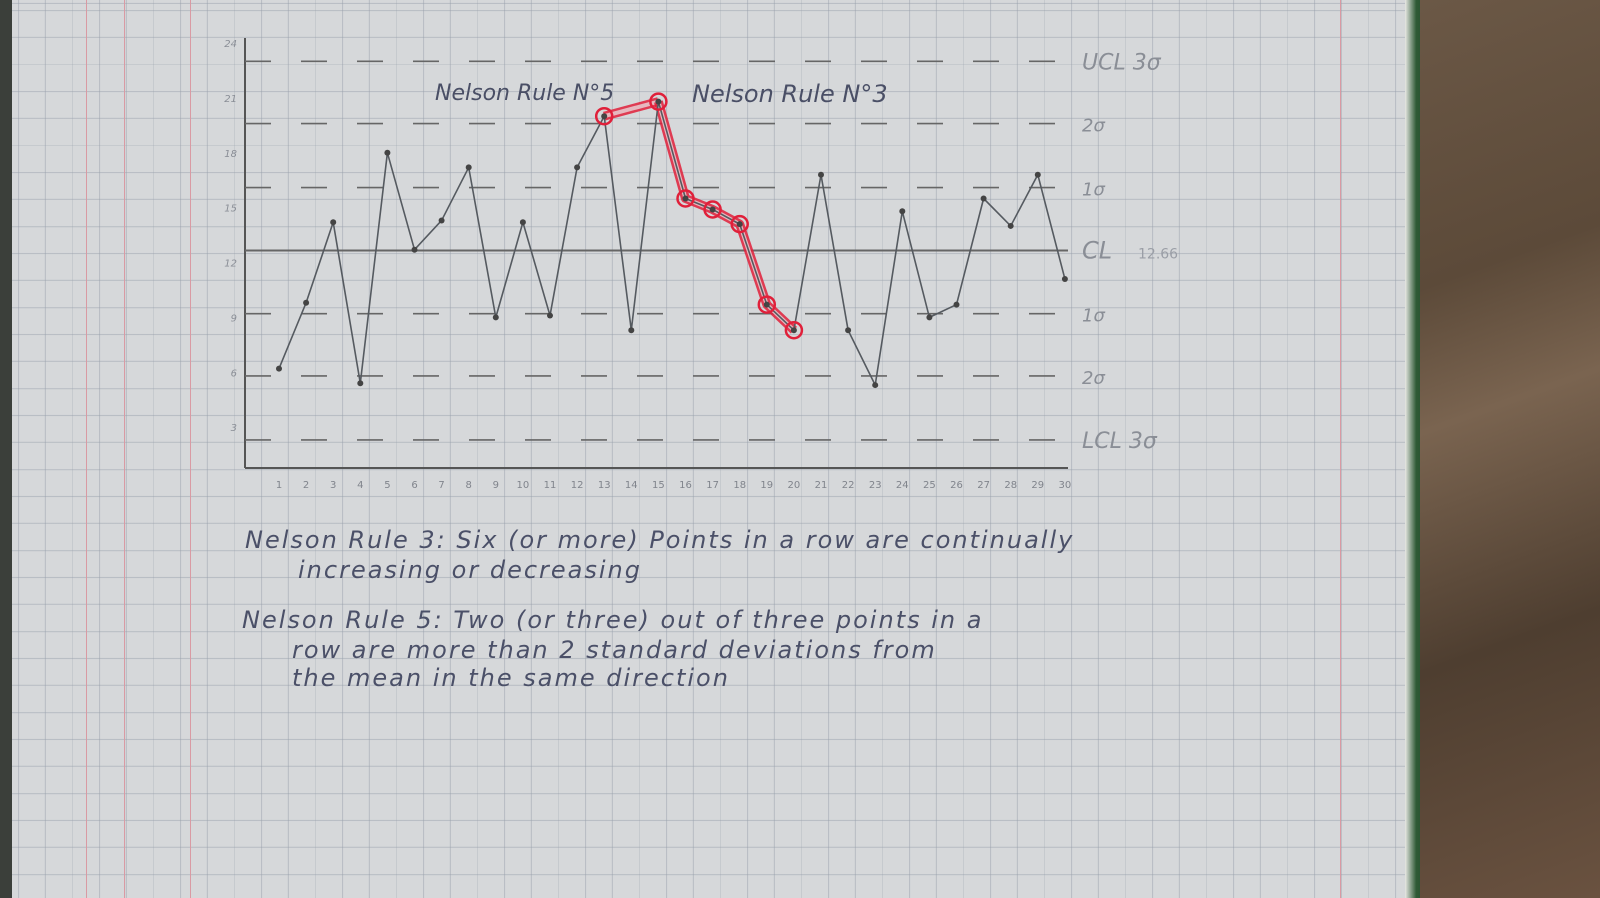  I want to click on annotation-rule5: Nelson Rule N°5, so click(524, 93).